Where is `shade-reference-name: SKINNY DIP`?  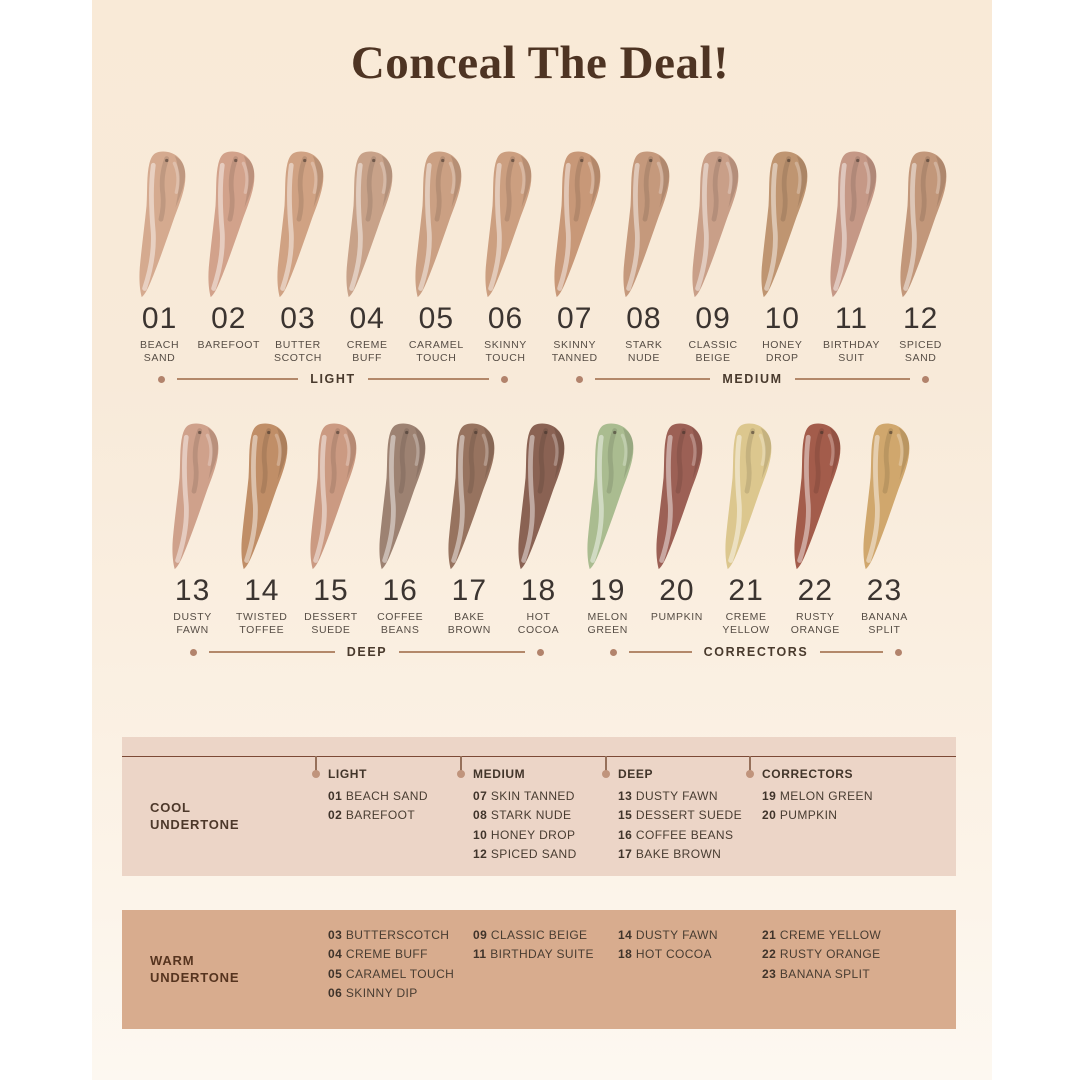 shade-reference-name: SKINNY DIP is located at coordinates (381, 992).